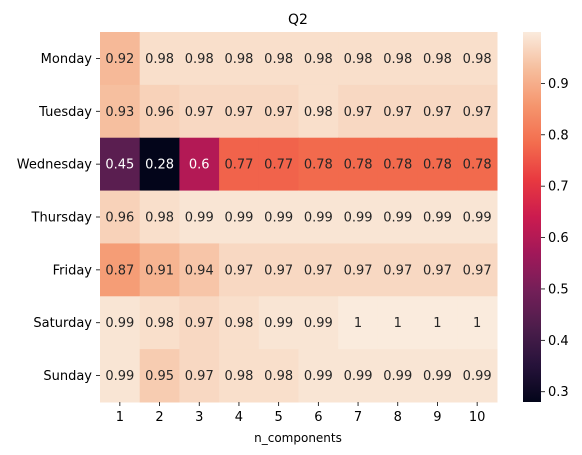 The height and width of the screenshot is (455, 582). I want to click on cell-value-label: 0.95, so click(159, 376).